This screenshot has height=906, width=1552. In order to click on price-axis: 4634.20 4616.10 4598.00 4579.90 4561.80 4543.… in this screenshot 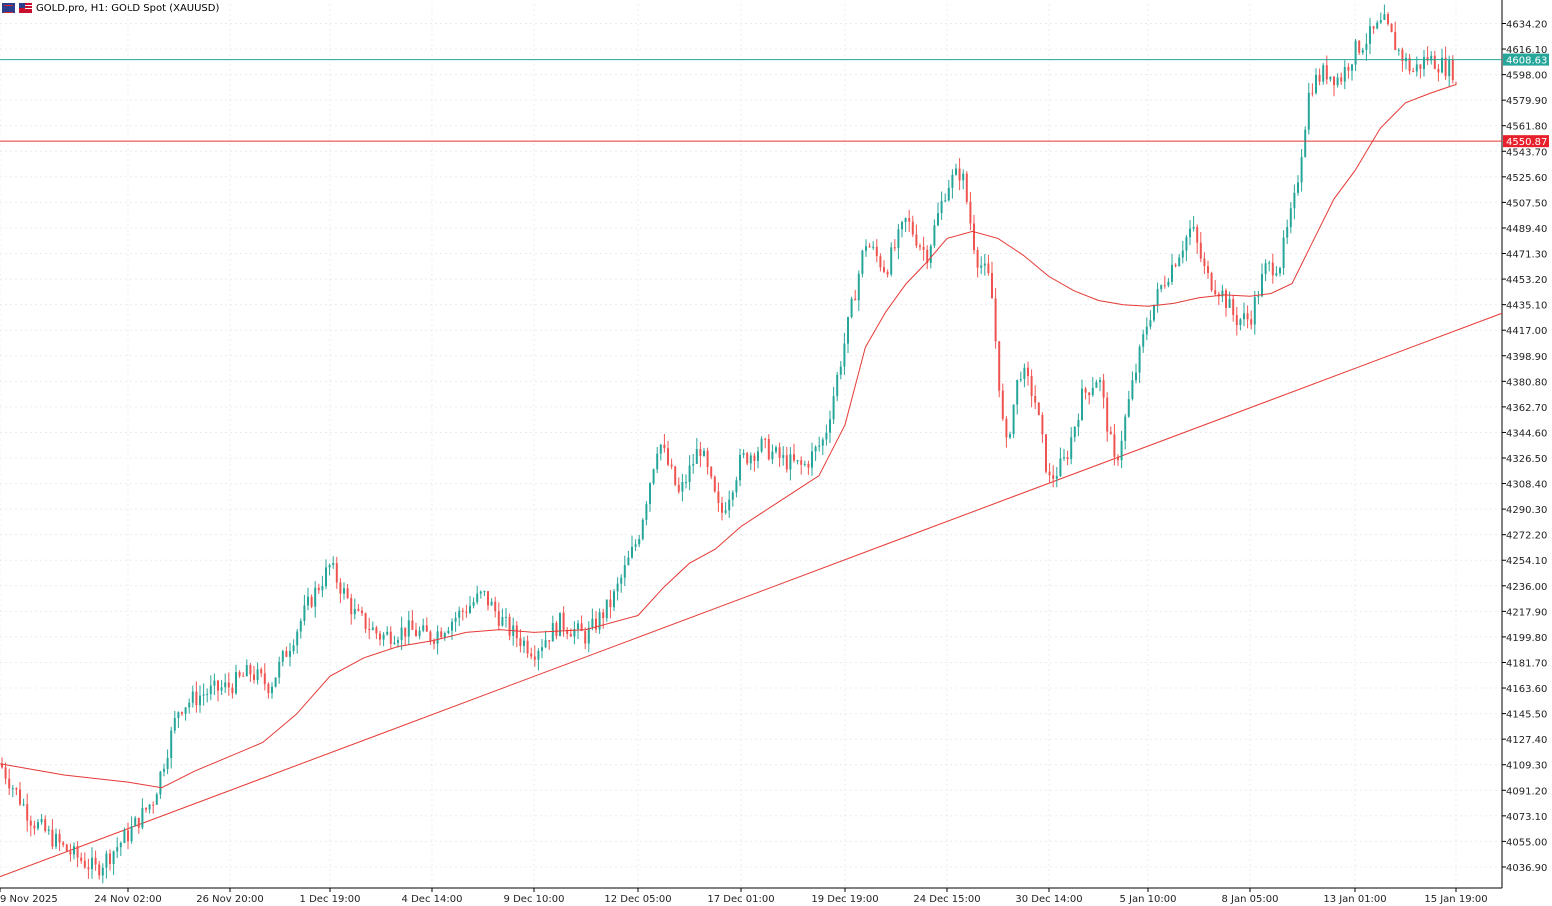, I will do `click(1524, 446)`.